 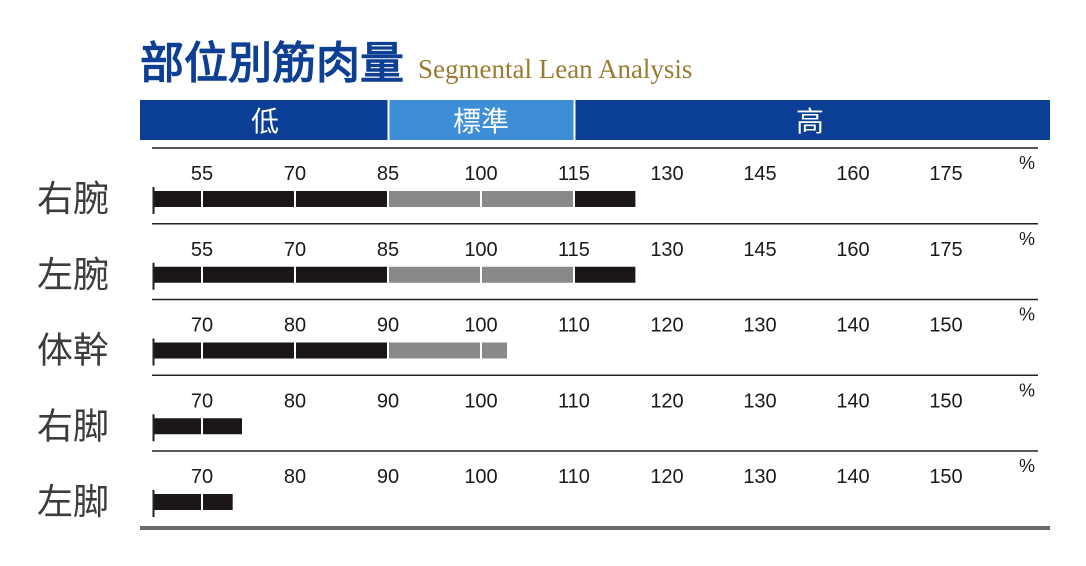 I want to click on segment-label: 左腕, so click(x=73, y=275).